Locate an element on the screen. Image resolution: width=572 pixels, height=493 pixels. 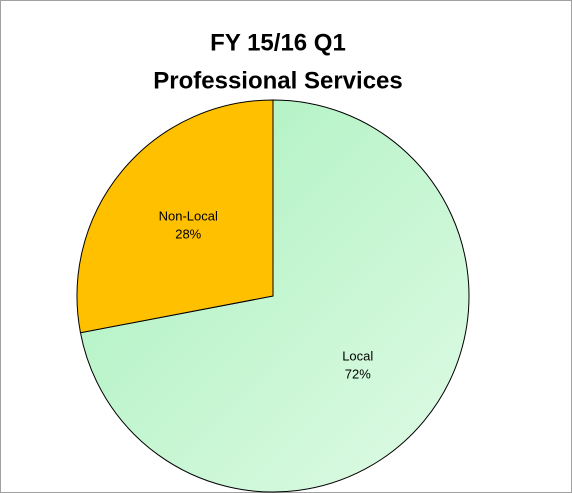
chart-title: Professional Services is located at coordinates (277, 80).